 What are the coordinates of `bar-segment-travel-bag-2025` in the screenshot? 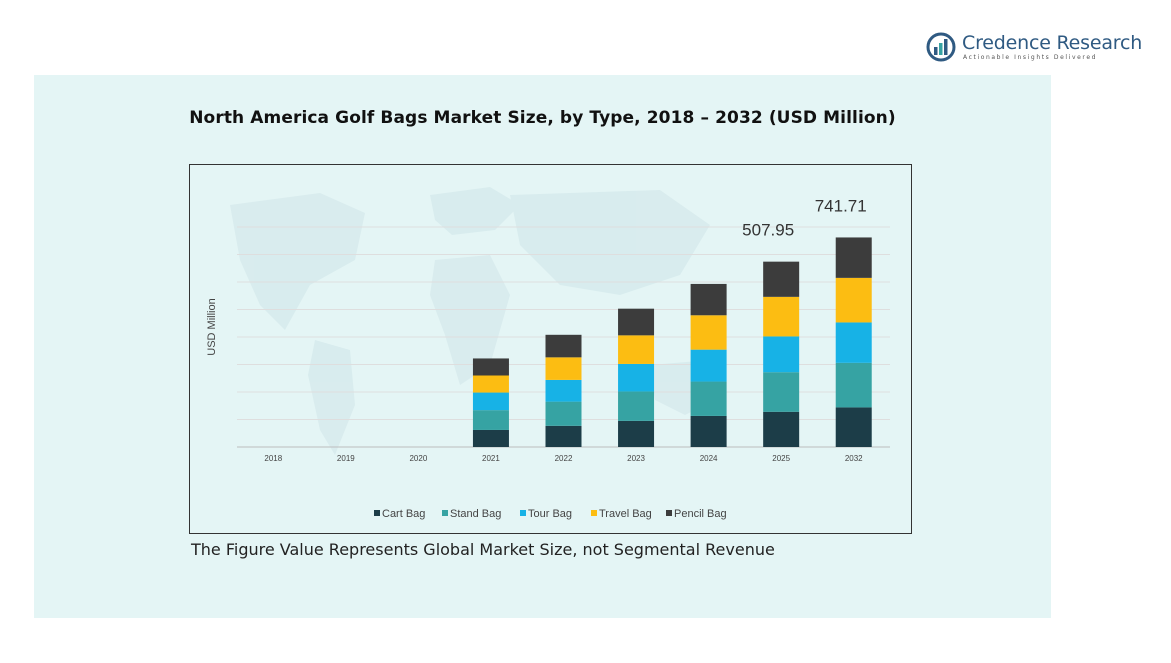 It's located at (781, 316).